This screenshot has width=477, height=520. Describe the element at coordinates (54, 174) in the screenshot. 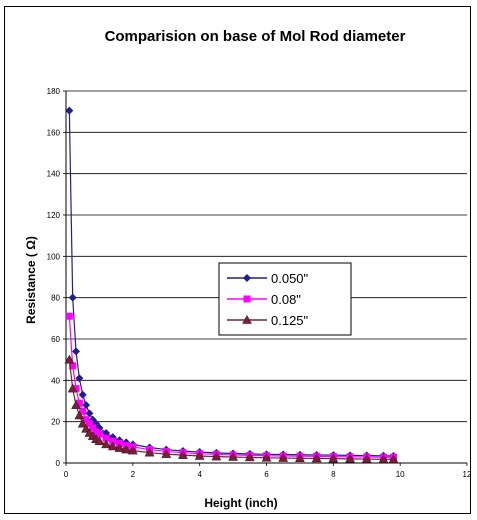

I see `y-tick-label-7: 140` at that location.